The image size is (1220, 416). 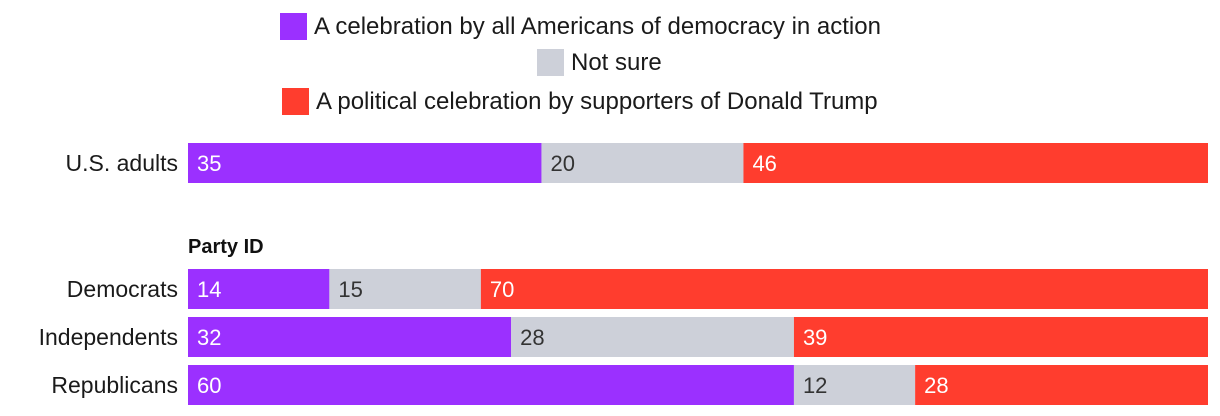 What do you see at coordinates (226, 247) in the screenshot?
I see `group-heading-party-id: Party ID` at bounding box center [226, 247].